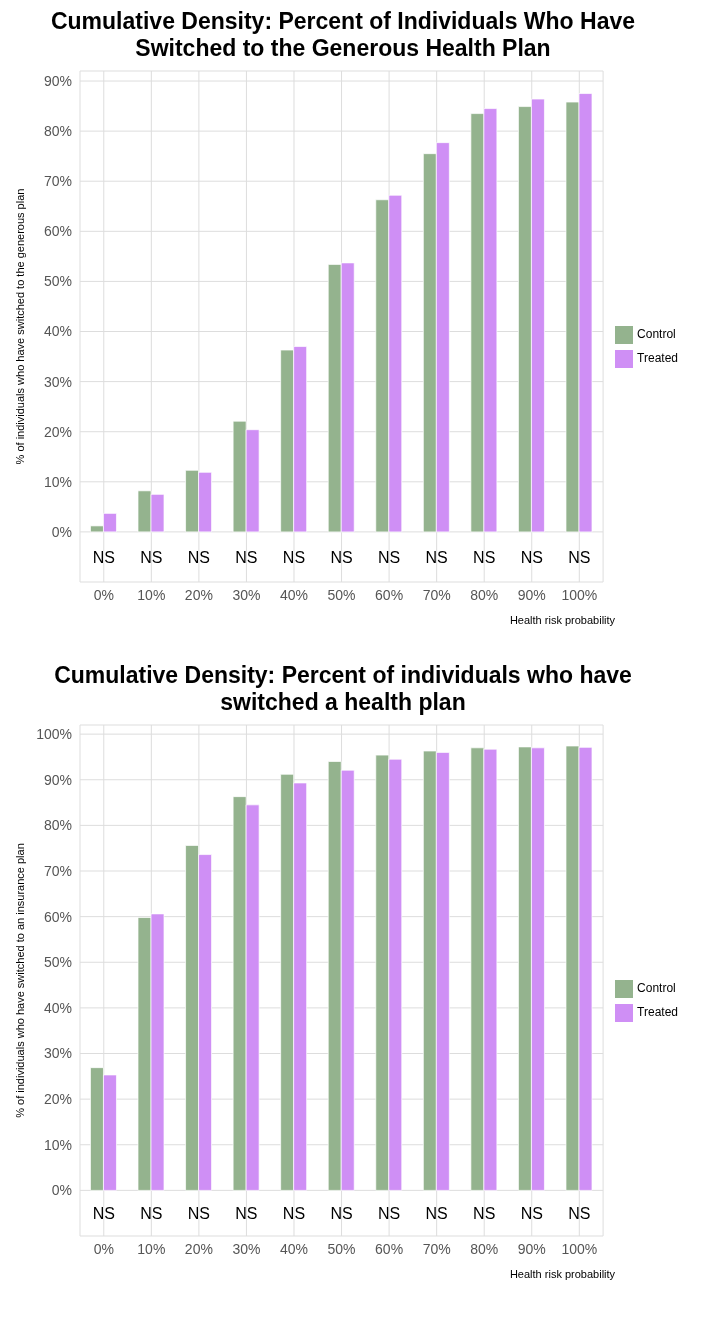 The height and width of the screenshot is (1332, 706). Describe the element at coordinates (19, 326) in the screenshot. I see `y-axis-title: % of individuals who have switched to the generous plan` at that location.